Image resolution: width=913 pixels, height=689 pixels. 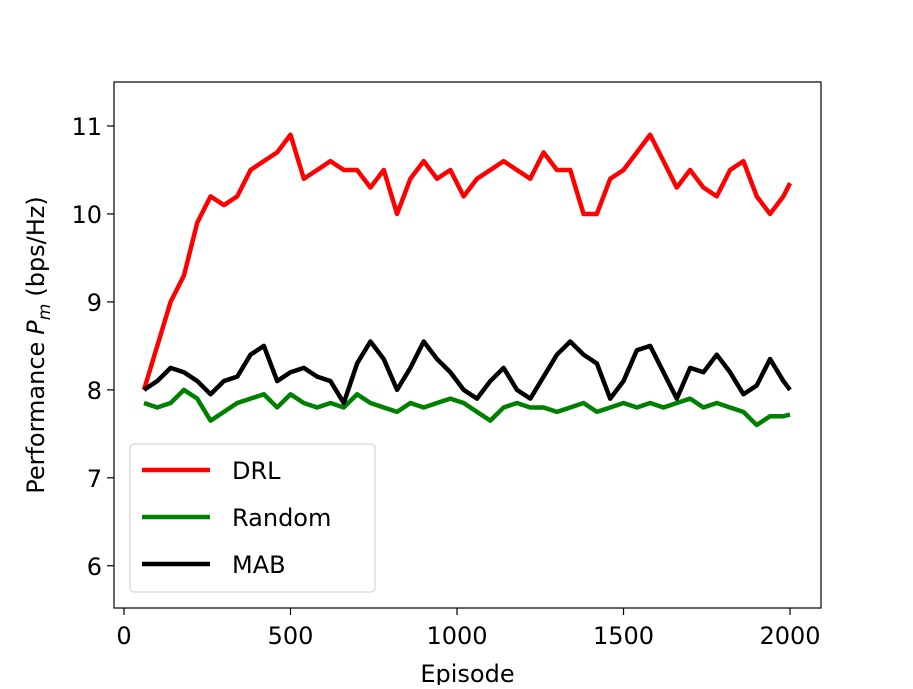 I want to click on y-tick-label: 10, so click(x=86, y=215).